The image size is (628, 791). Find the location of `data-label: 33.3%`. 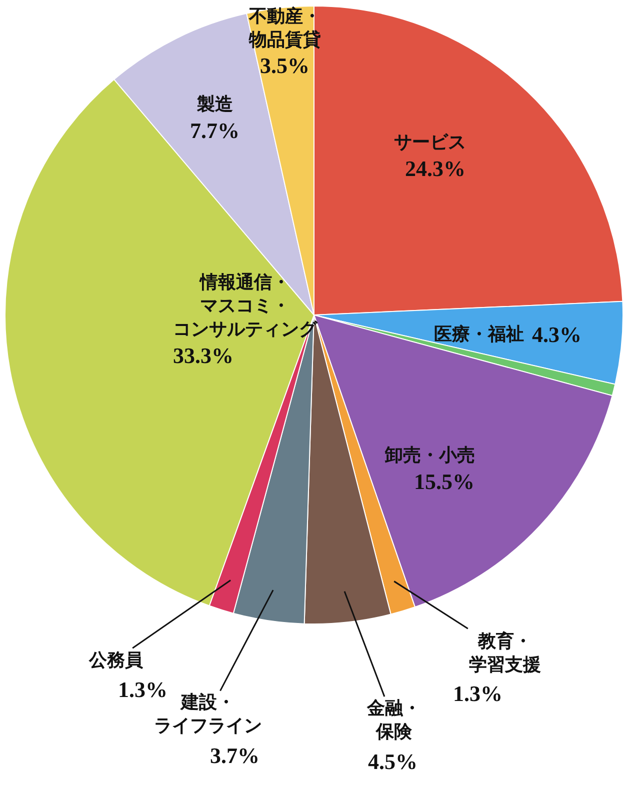

data-label: 33.3% is located at coordinates (203, 355).